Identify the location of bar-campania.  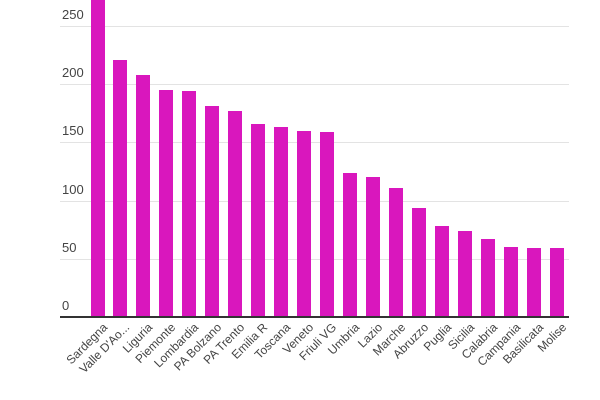
(511, 282).